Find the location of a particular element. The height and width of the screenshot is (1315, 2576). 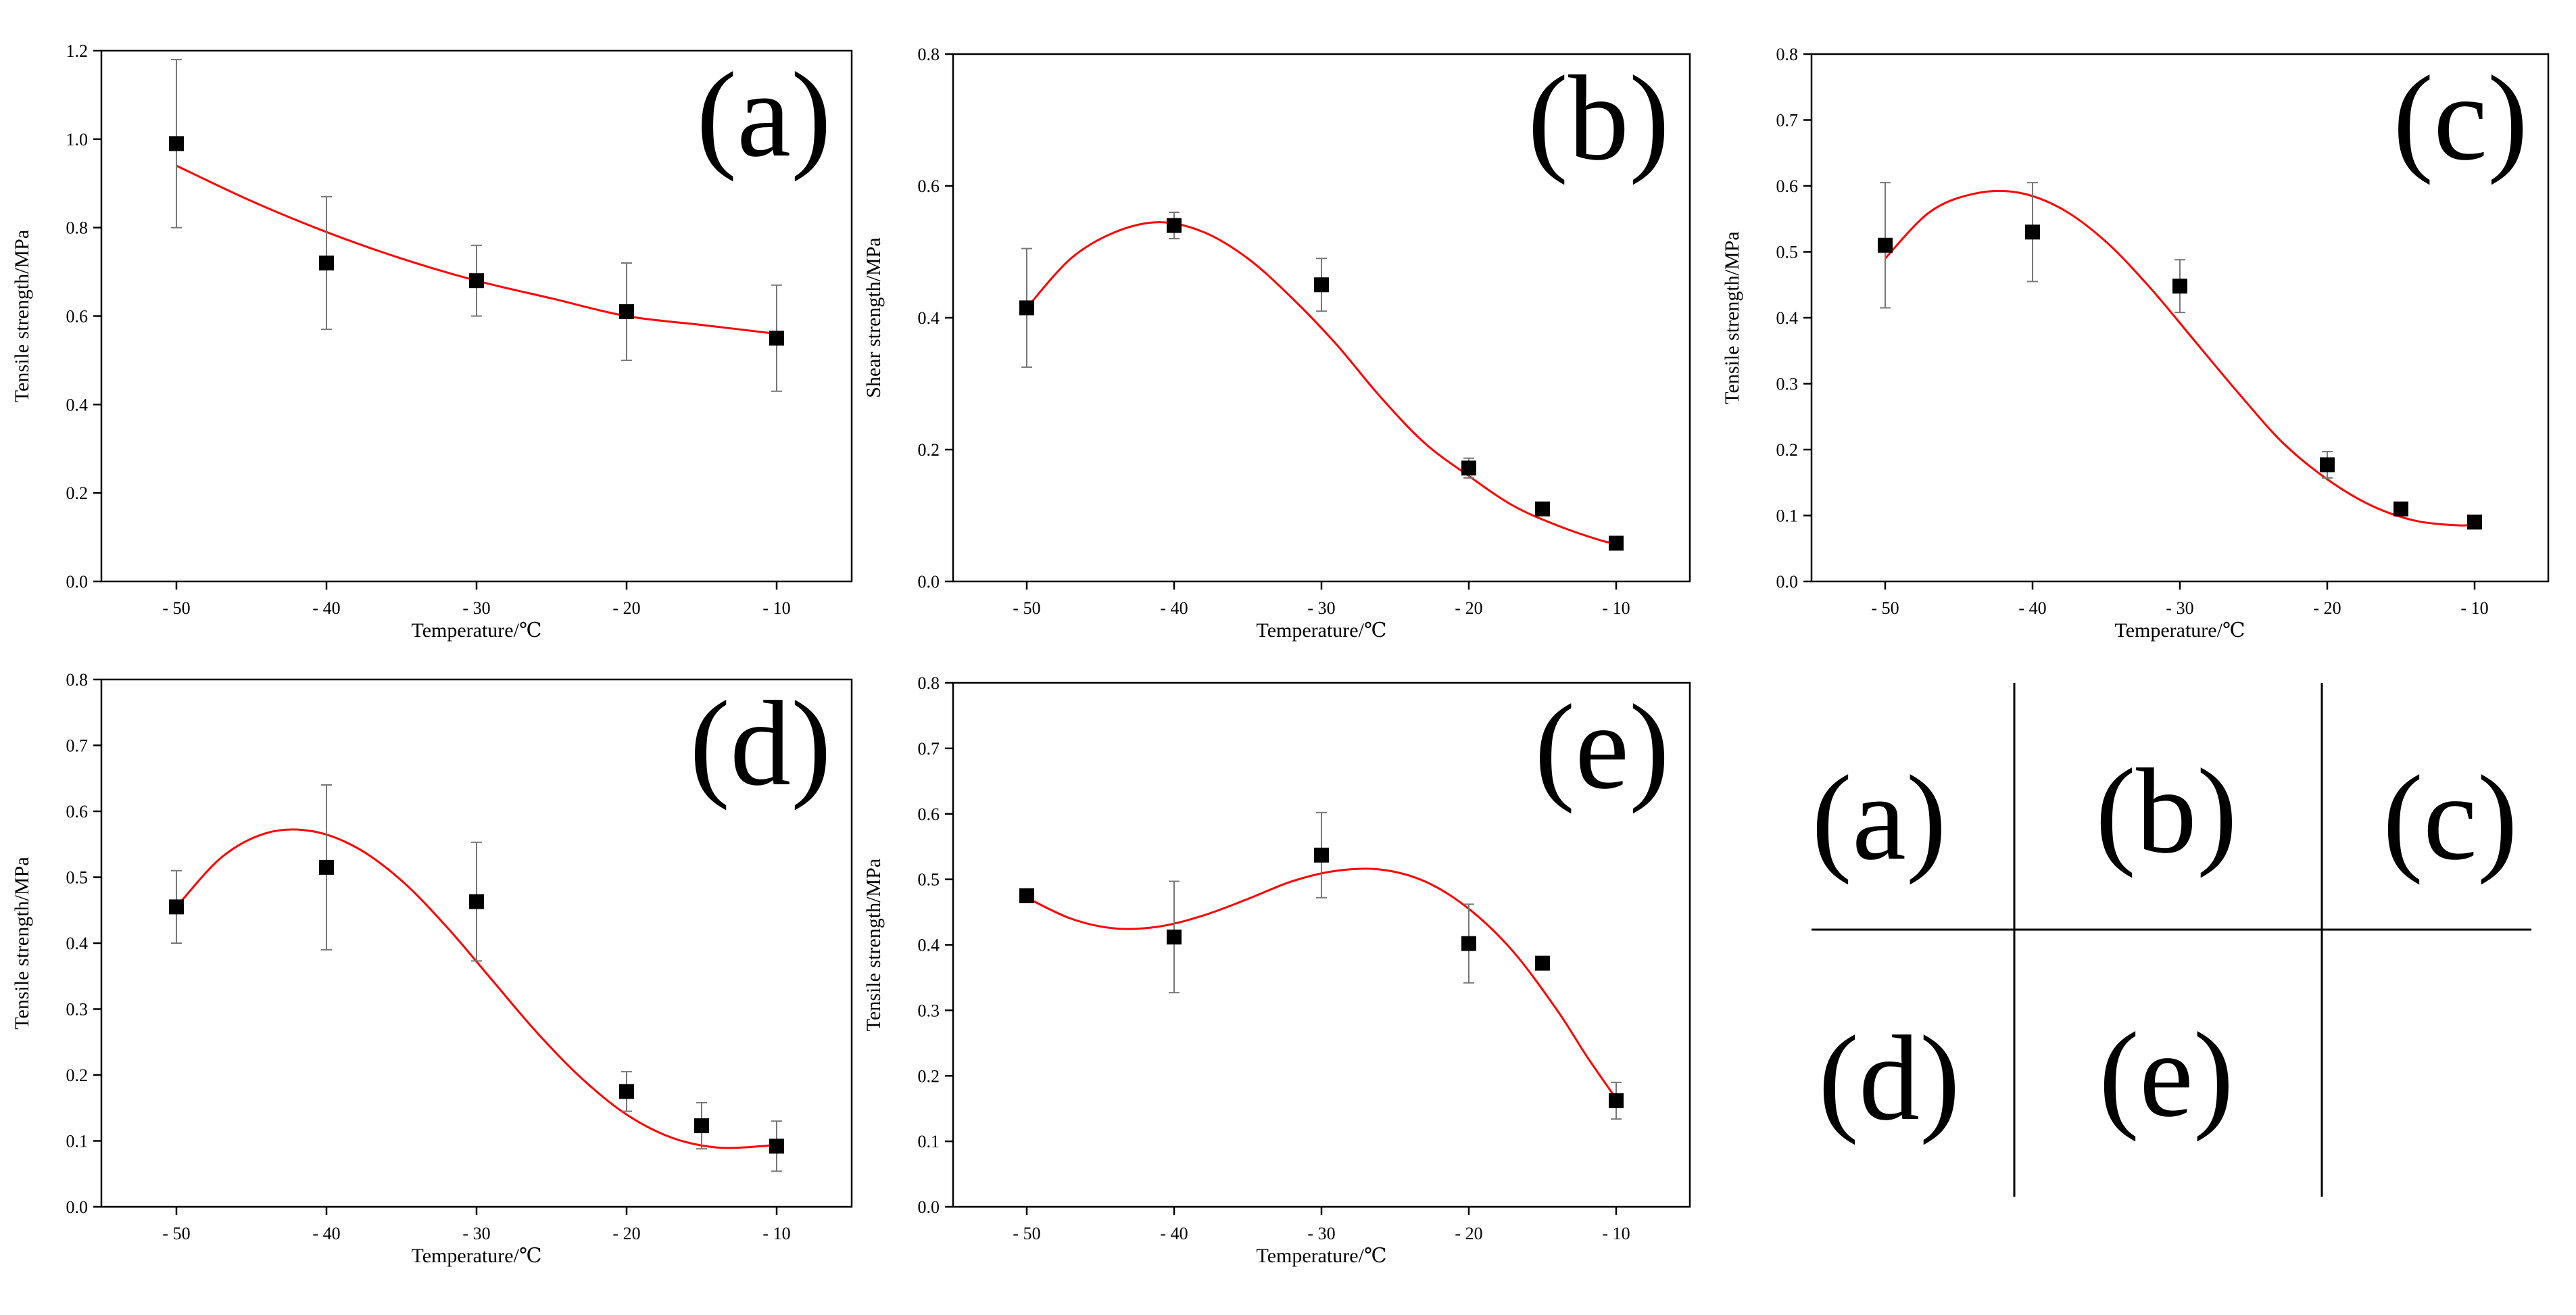

y-axis-label: Shear strength/MPa is located at coordinates (873, 318).